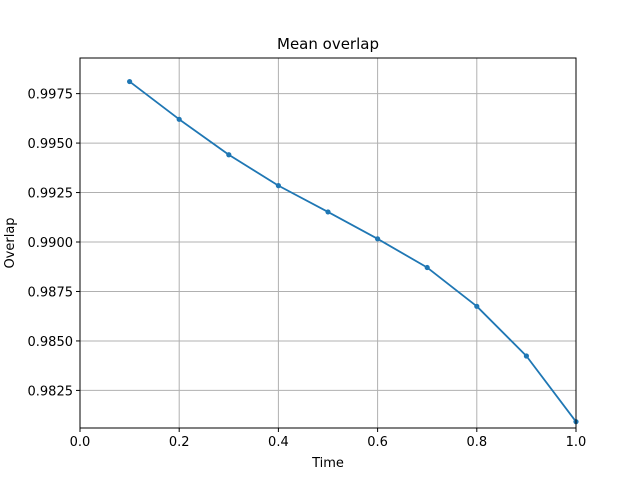  Describe the element at coordinates (576, 442) in the screenshot. I see `x-tick-label: 1.0` at that location.